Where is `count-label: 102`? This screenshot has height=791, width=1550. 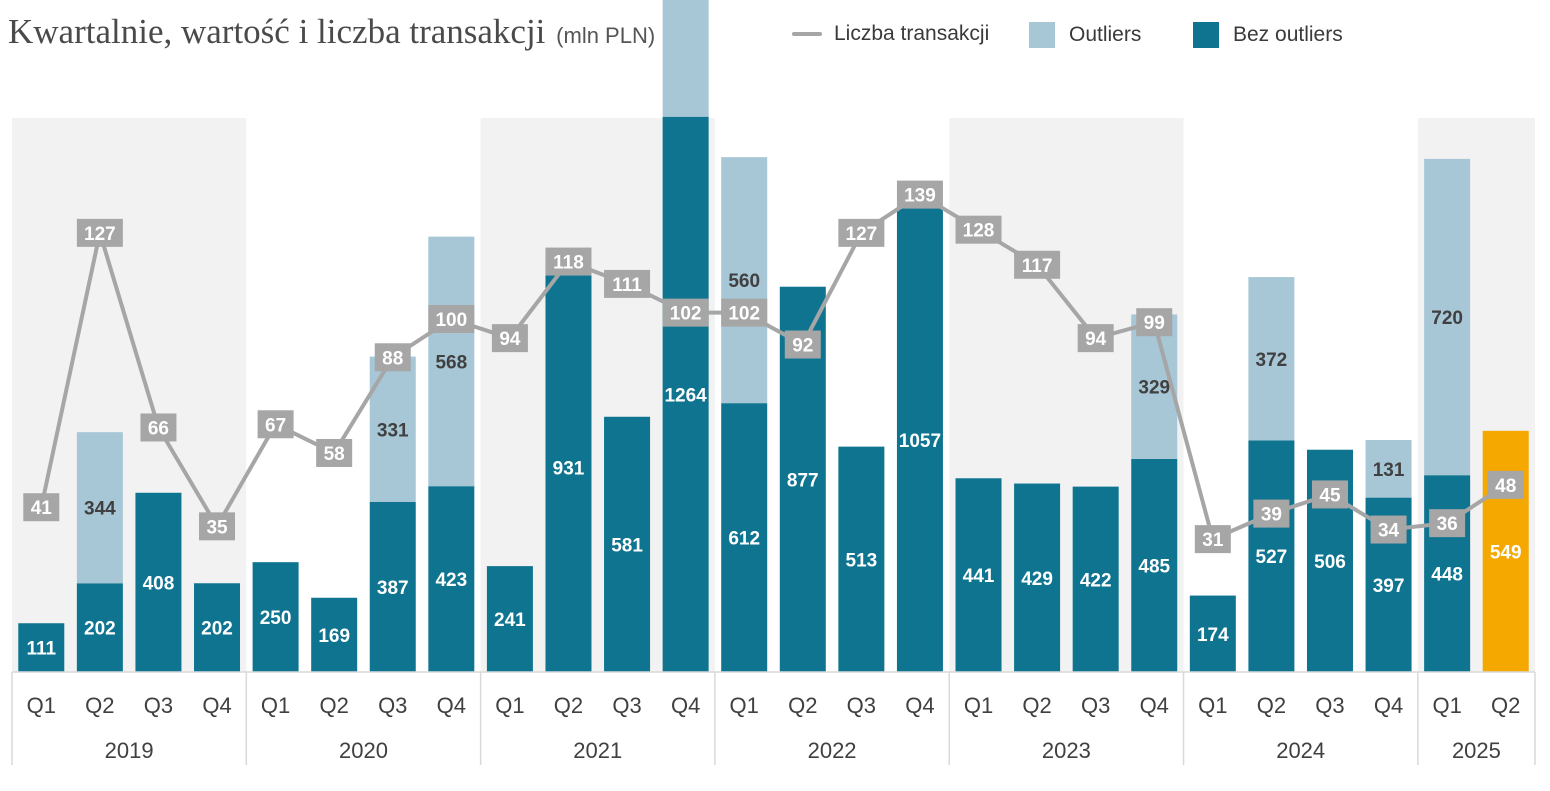
count-label: 102 is located at coordinates (686, 314).